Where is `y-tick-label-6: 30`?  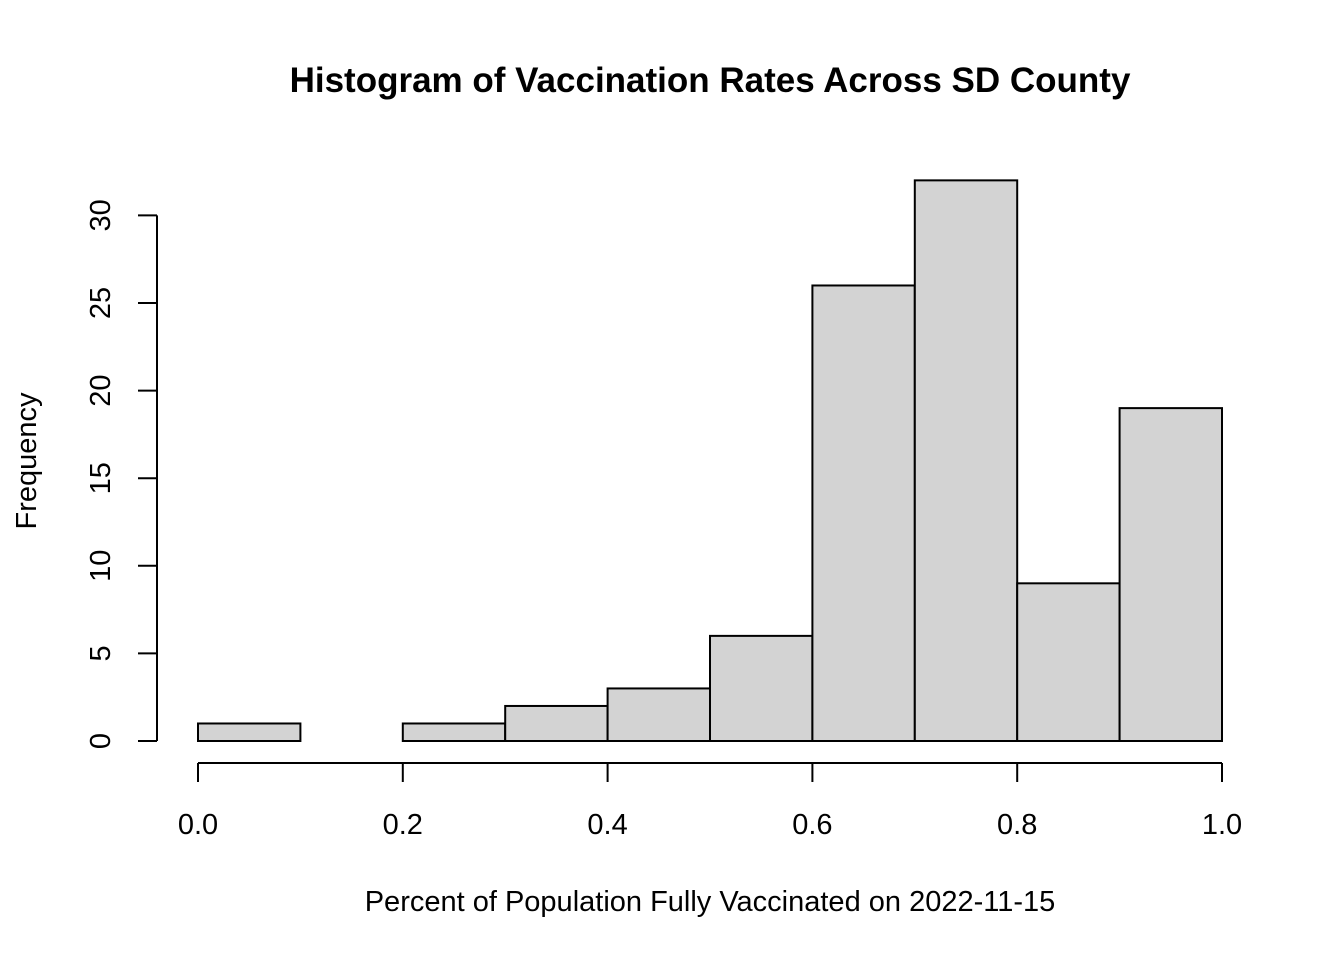
y-tick-label-6: 30 is located at coordinates (101, 215).